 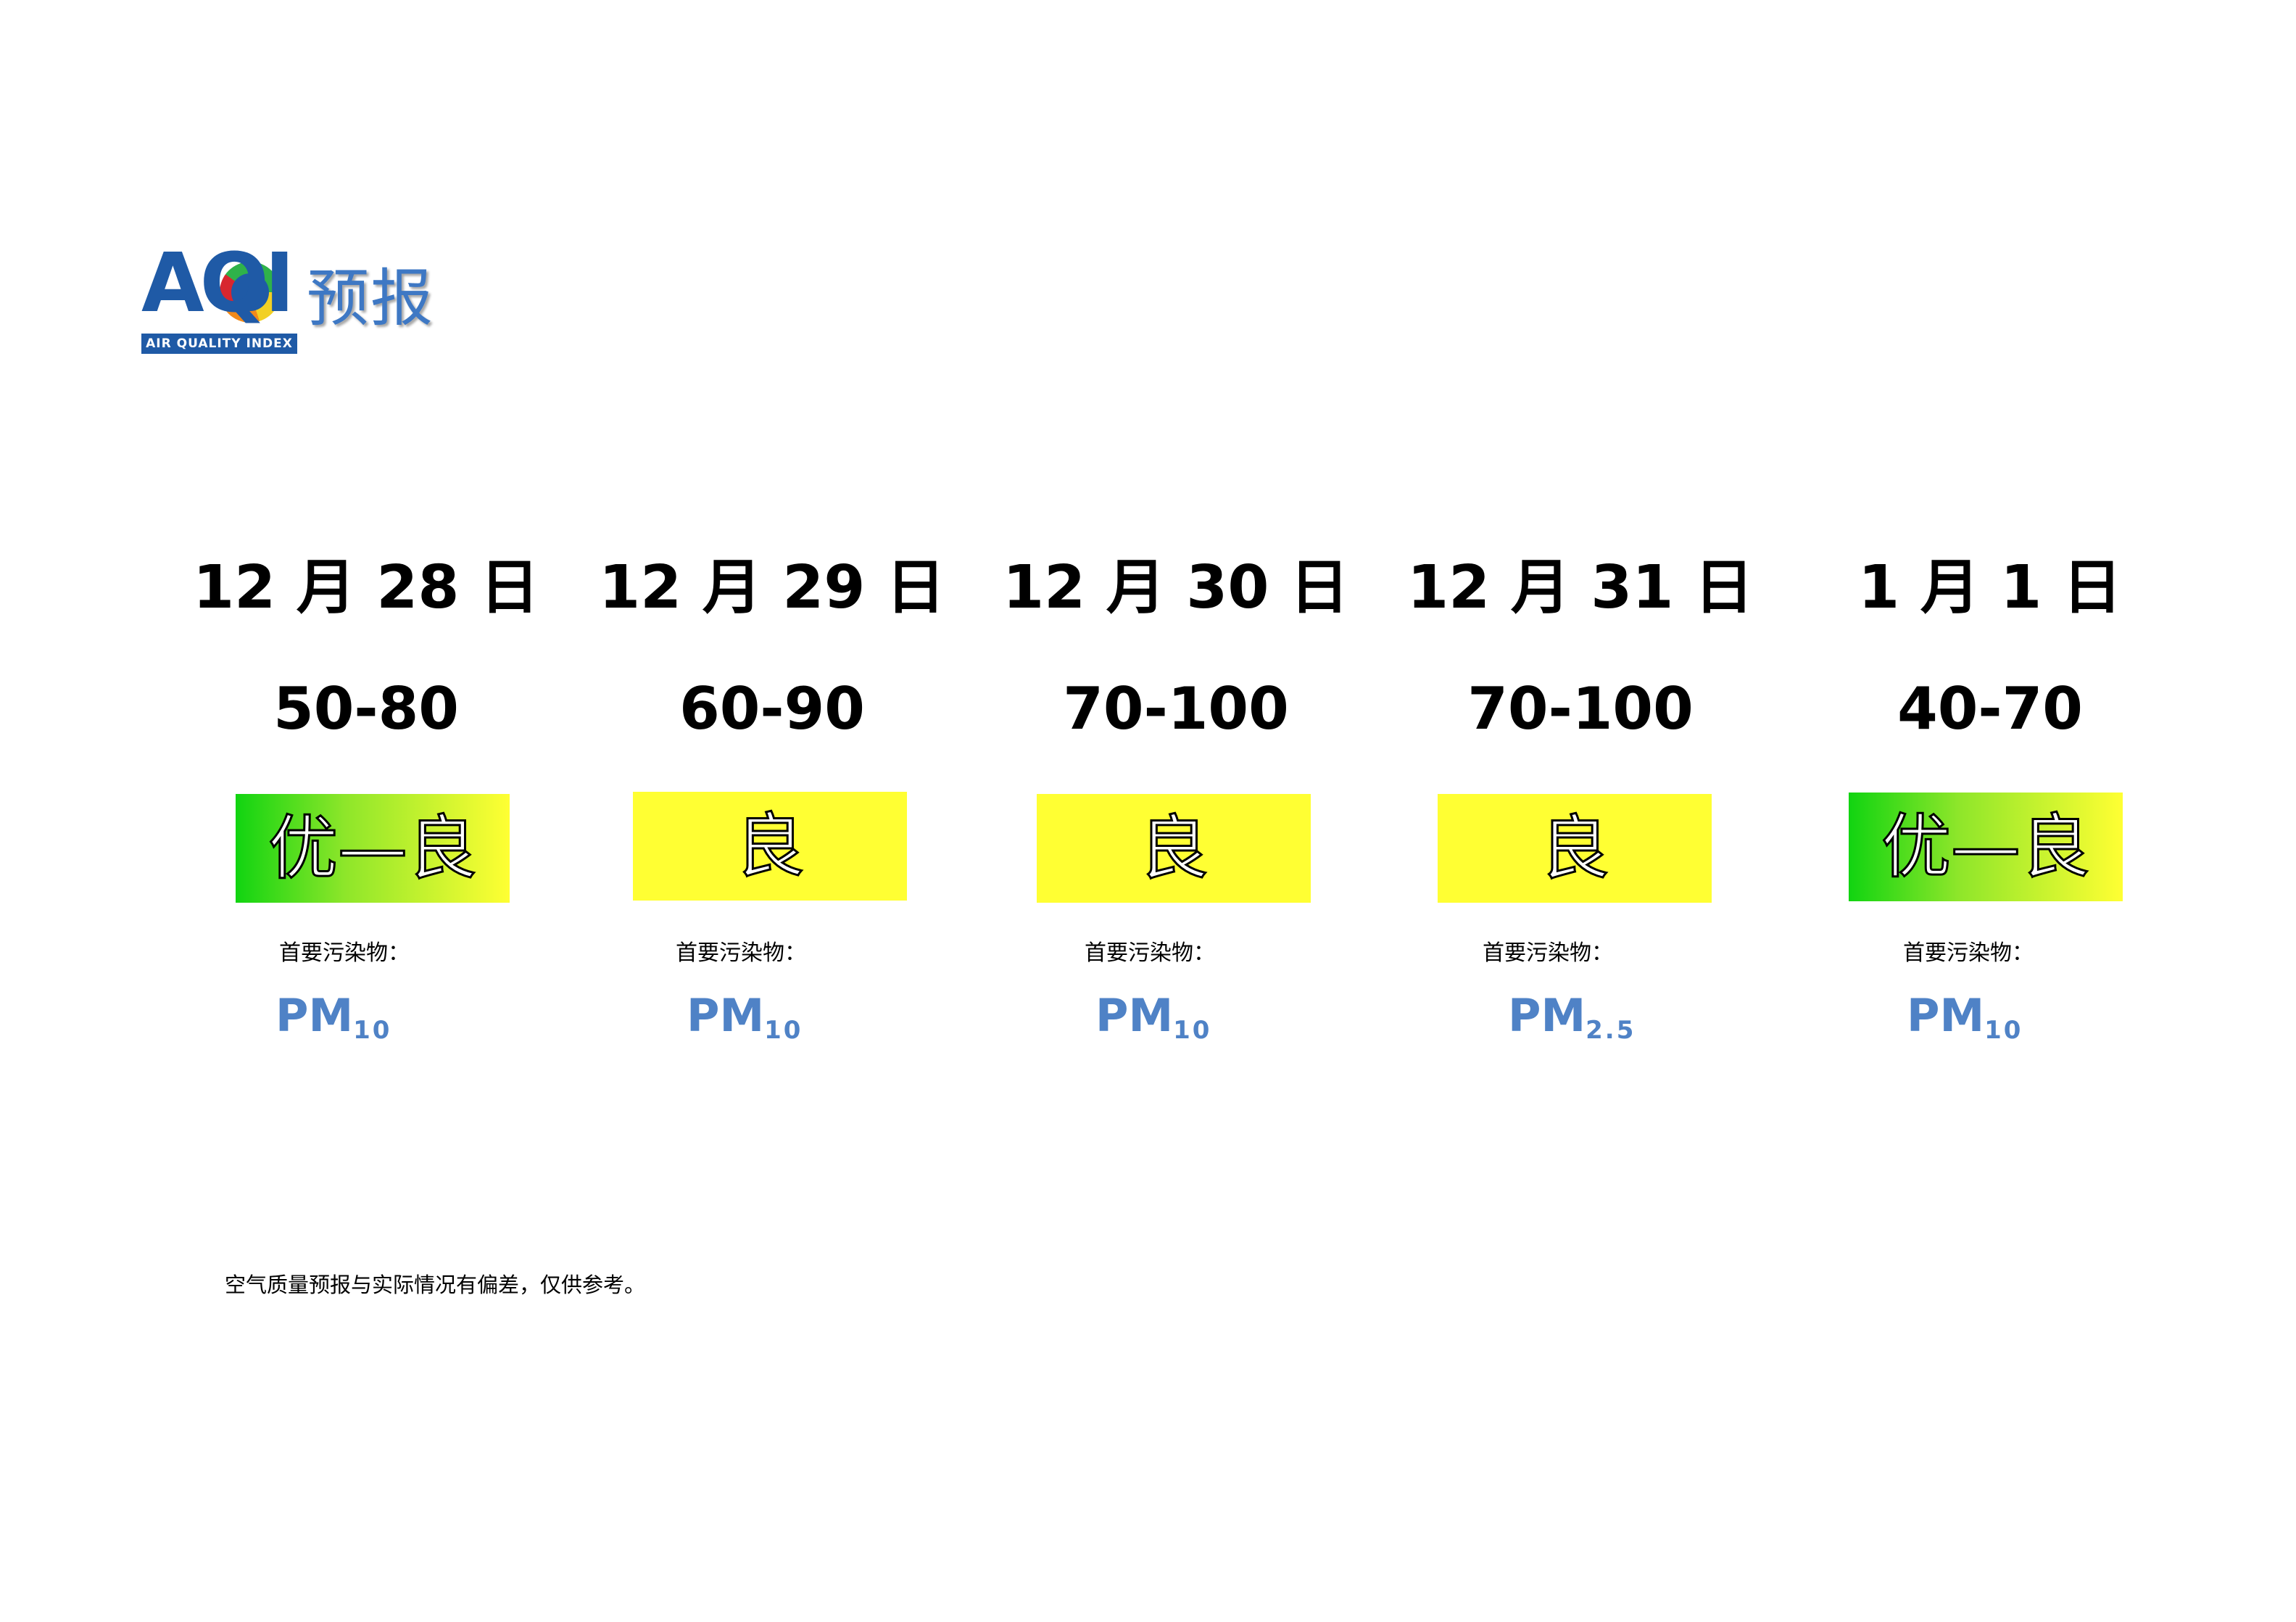 What do you see at coordinates (1580, 587) in the screenshot?
I see `forecast-date: 12 月 31 日` at bounding box center [1580, 587].